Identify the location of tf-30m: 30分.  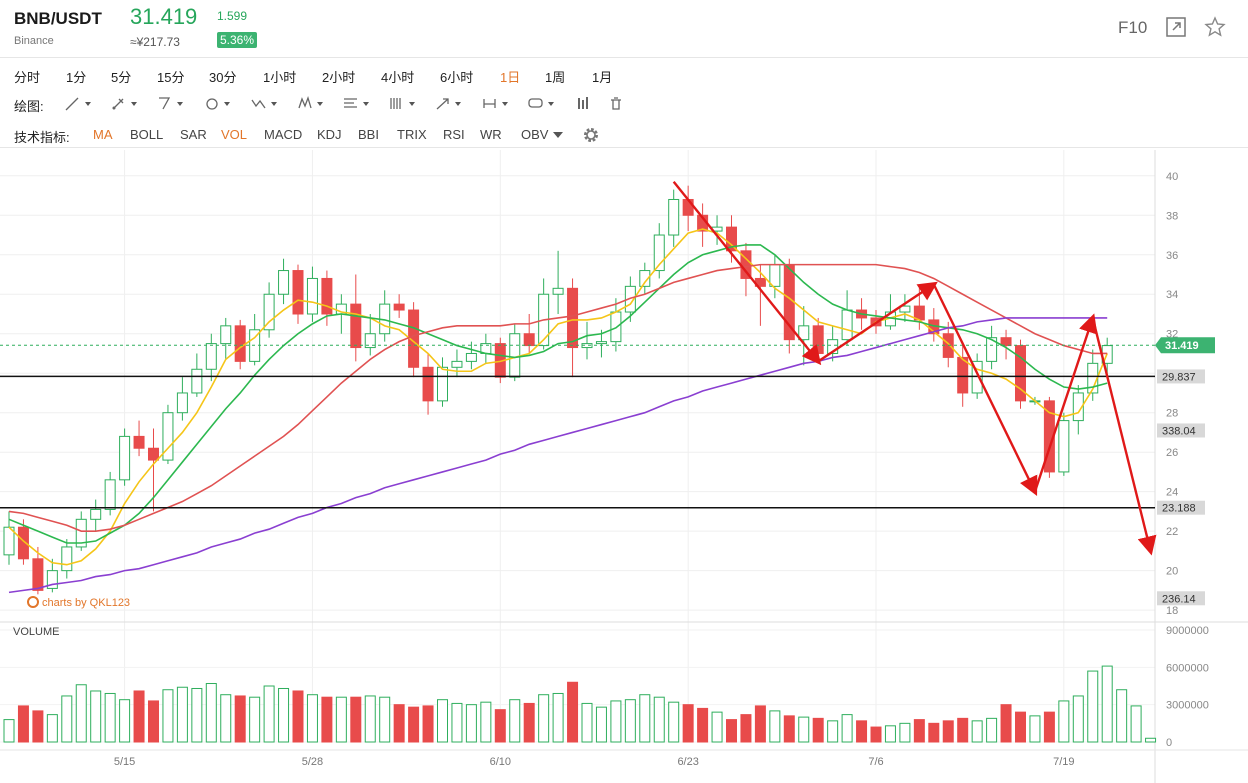
(223, 77).